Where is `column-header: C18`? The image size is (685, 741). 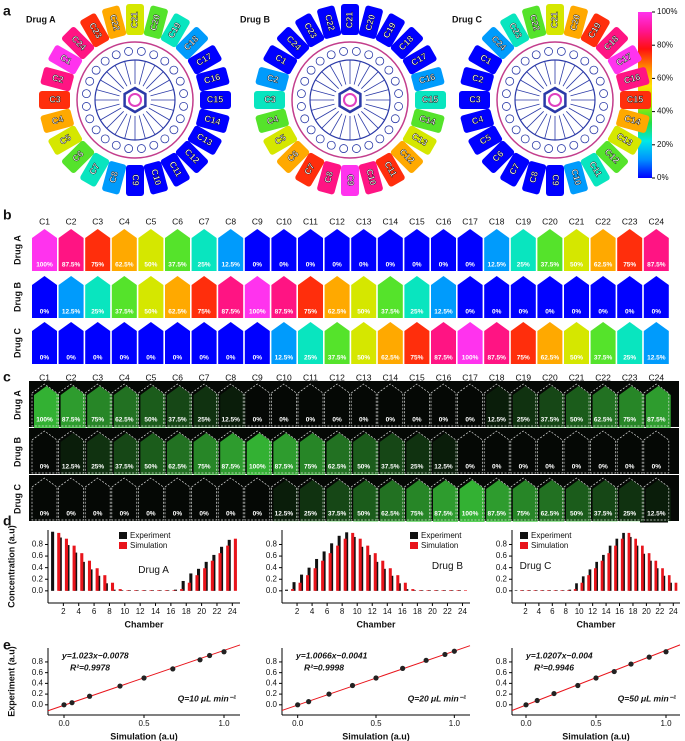
column-header: C18 is located at coordinates (497, 221).